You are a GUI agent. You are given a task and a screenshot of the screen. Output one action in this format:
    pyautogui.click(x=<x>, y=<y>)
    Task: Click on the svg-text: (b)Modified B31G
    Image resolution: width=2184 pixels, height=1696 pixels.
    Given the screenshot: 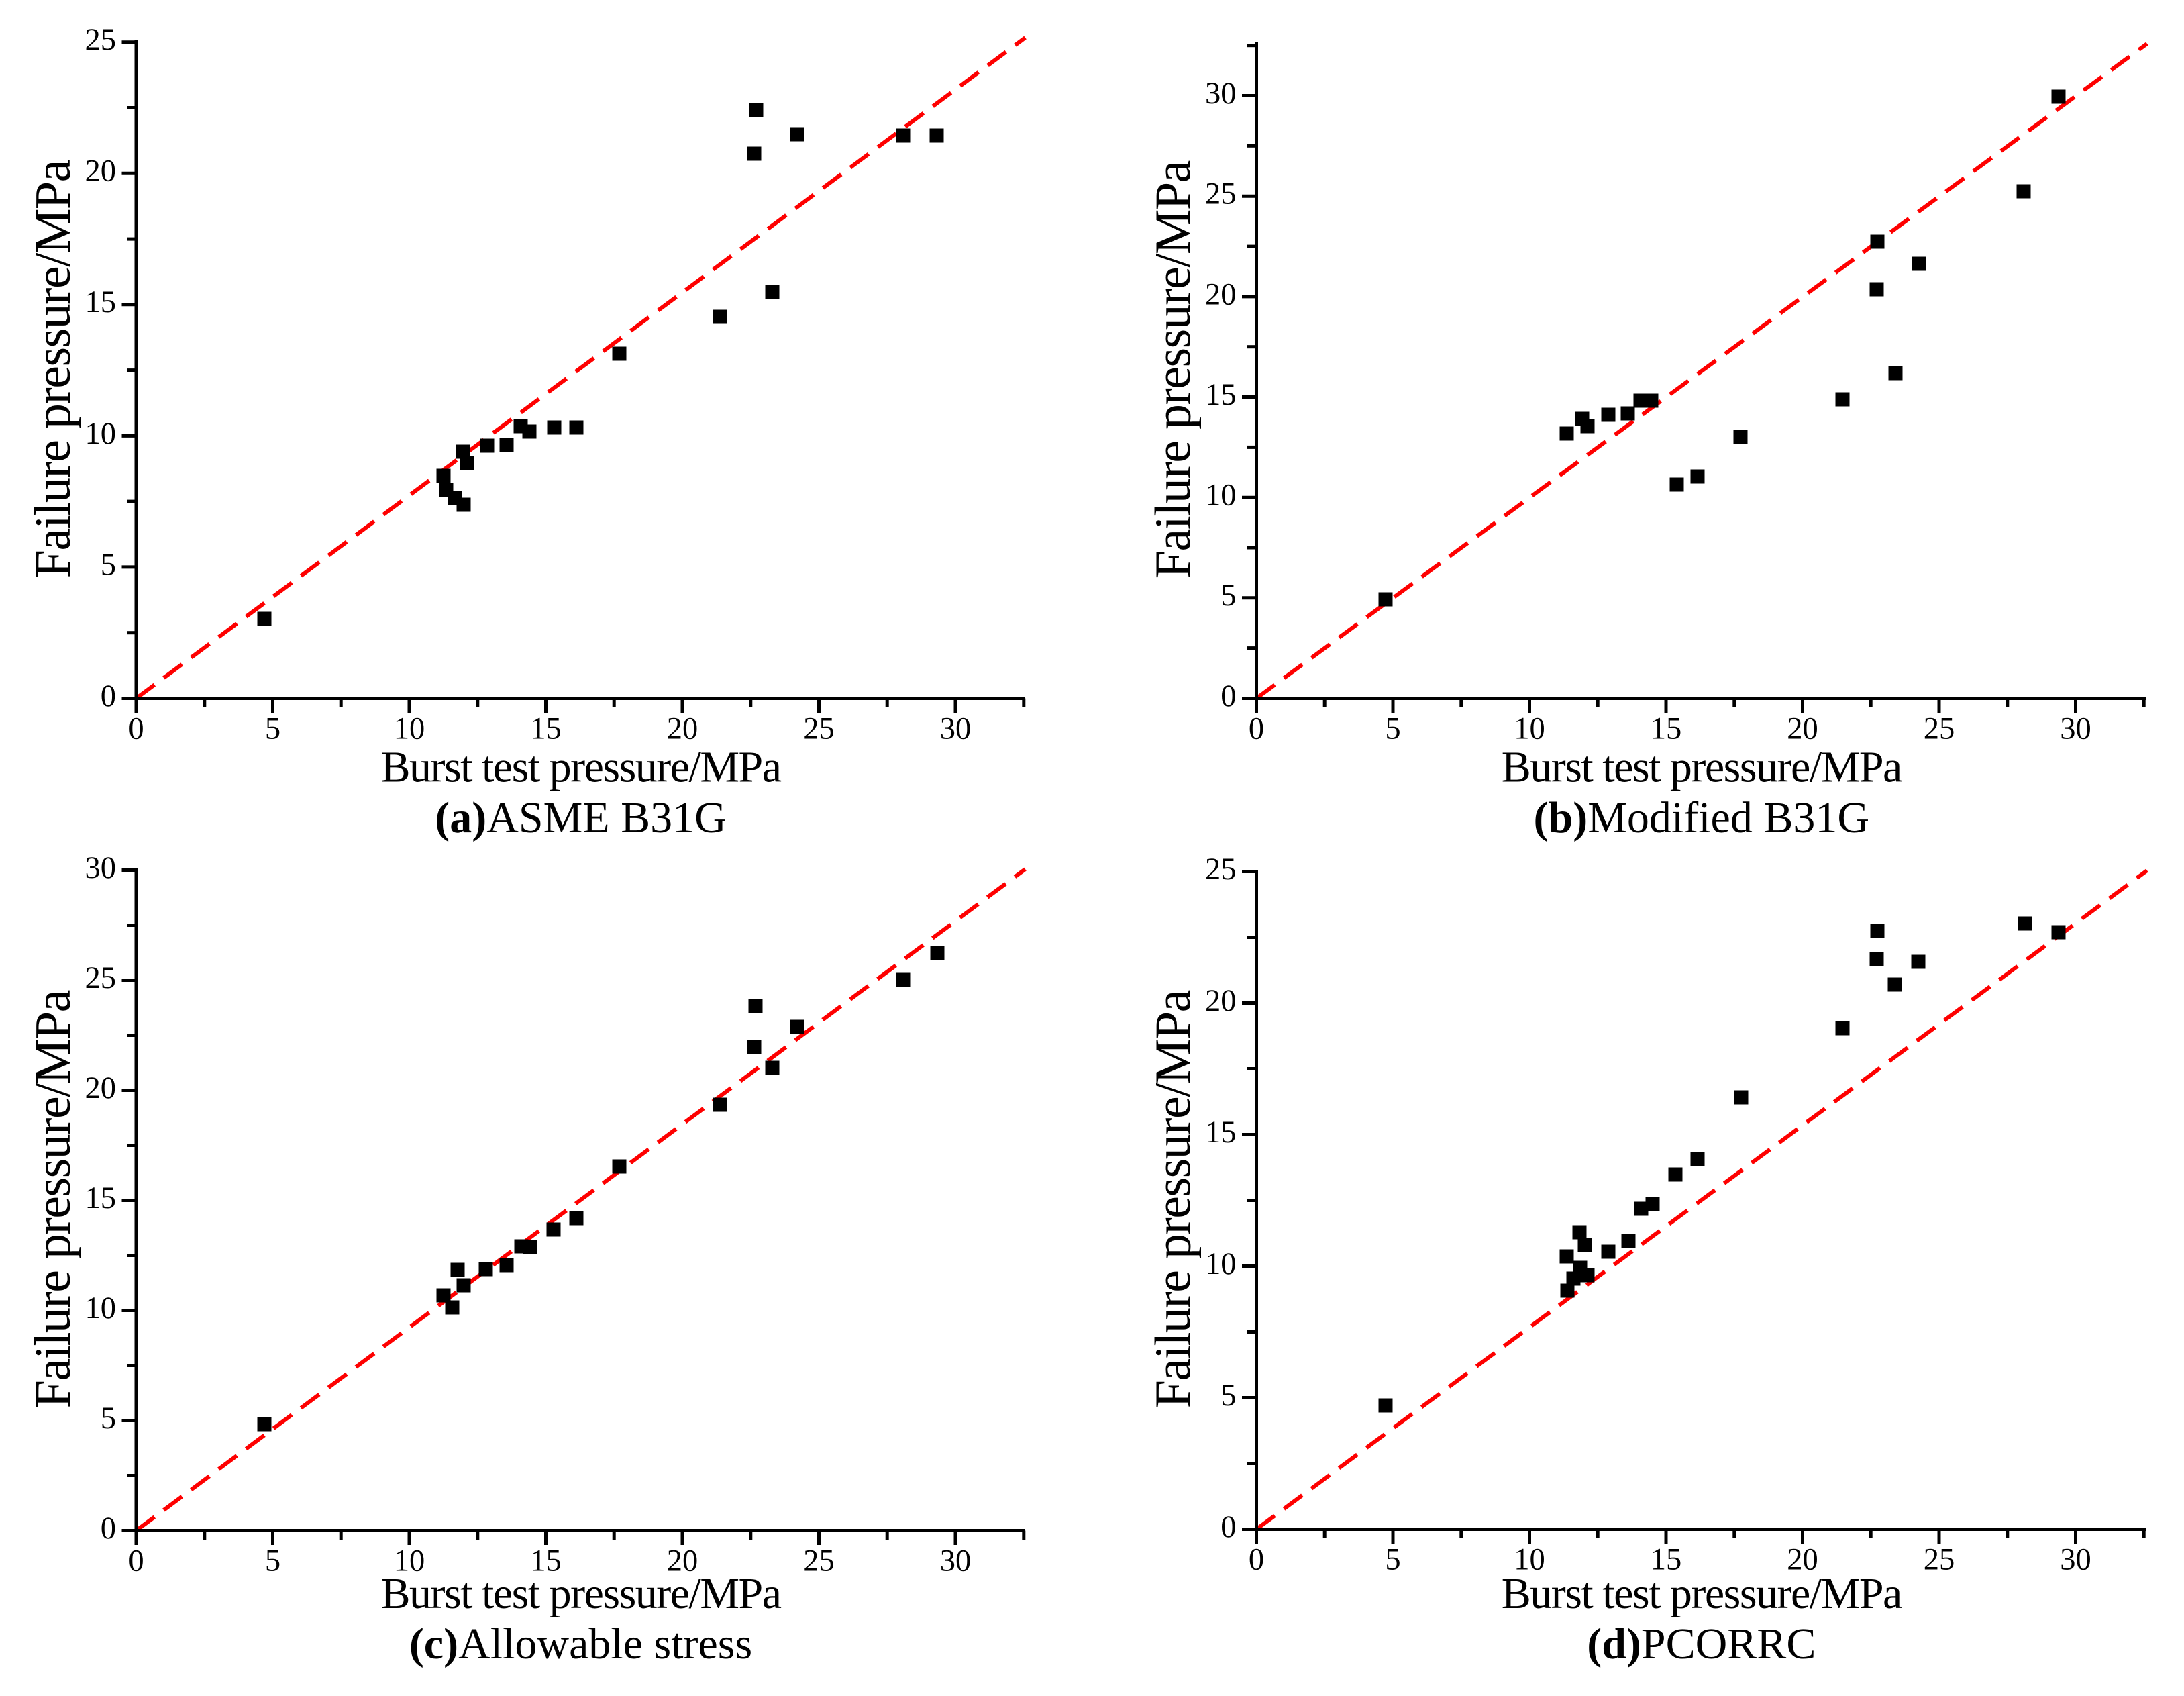 What is the action you would take?
    pyautogui.click(x=1702, y=817)
    